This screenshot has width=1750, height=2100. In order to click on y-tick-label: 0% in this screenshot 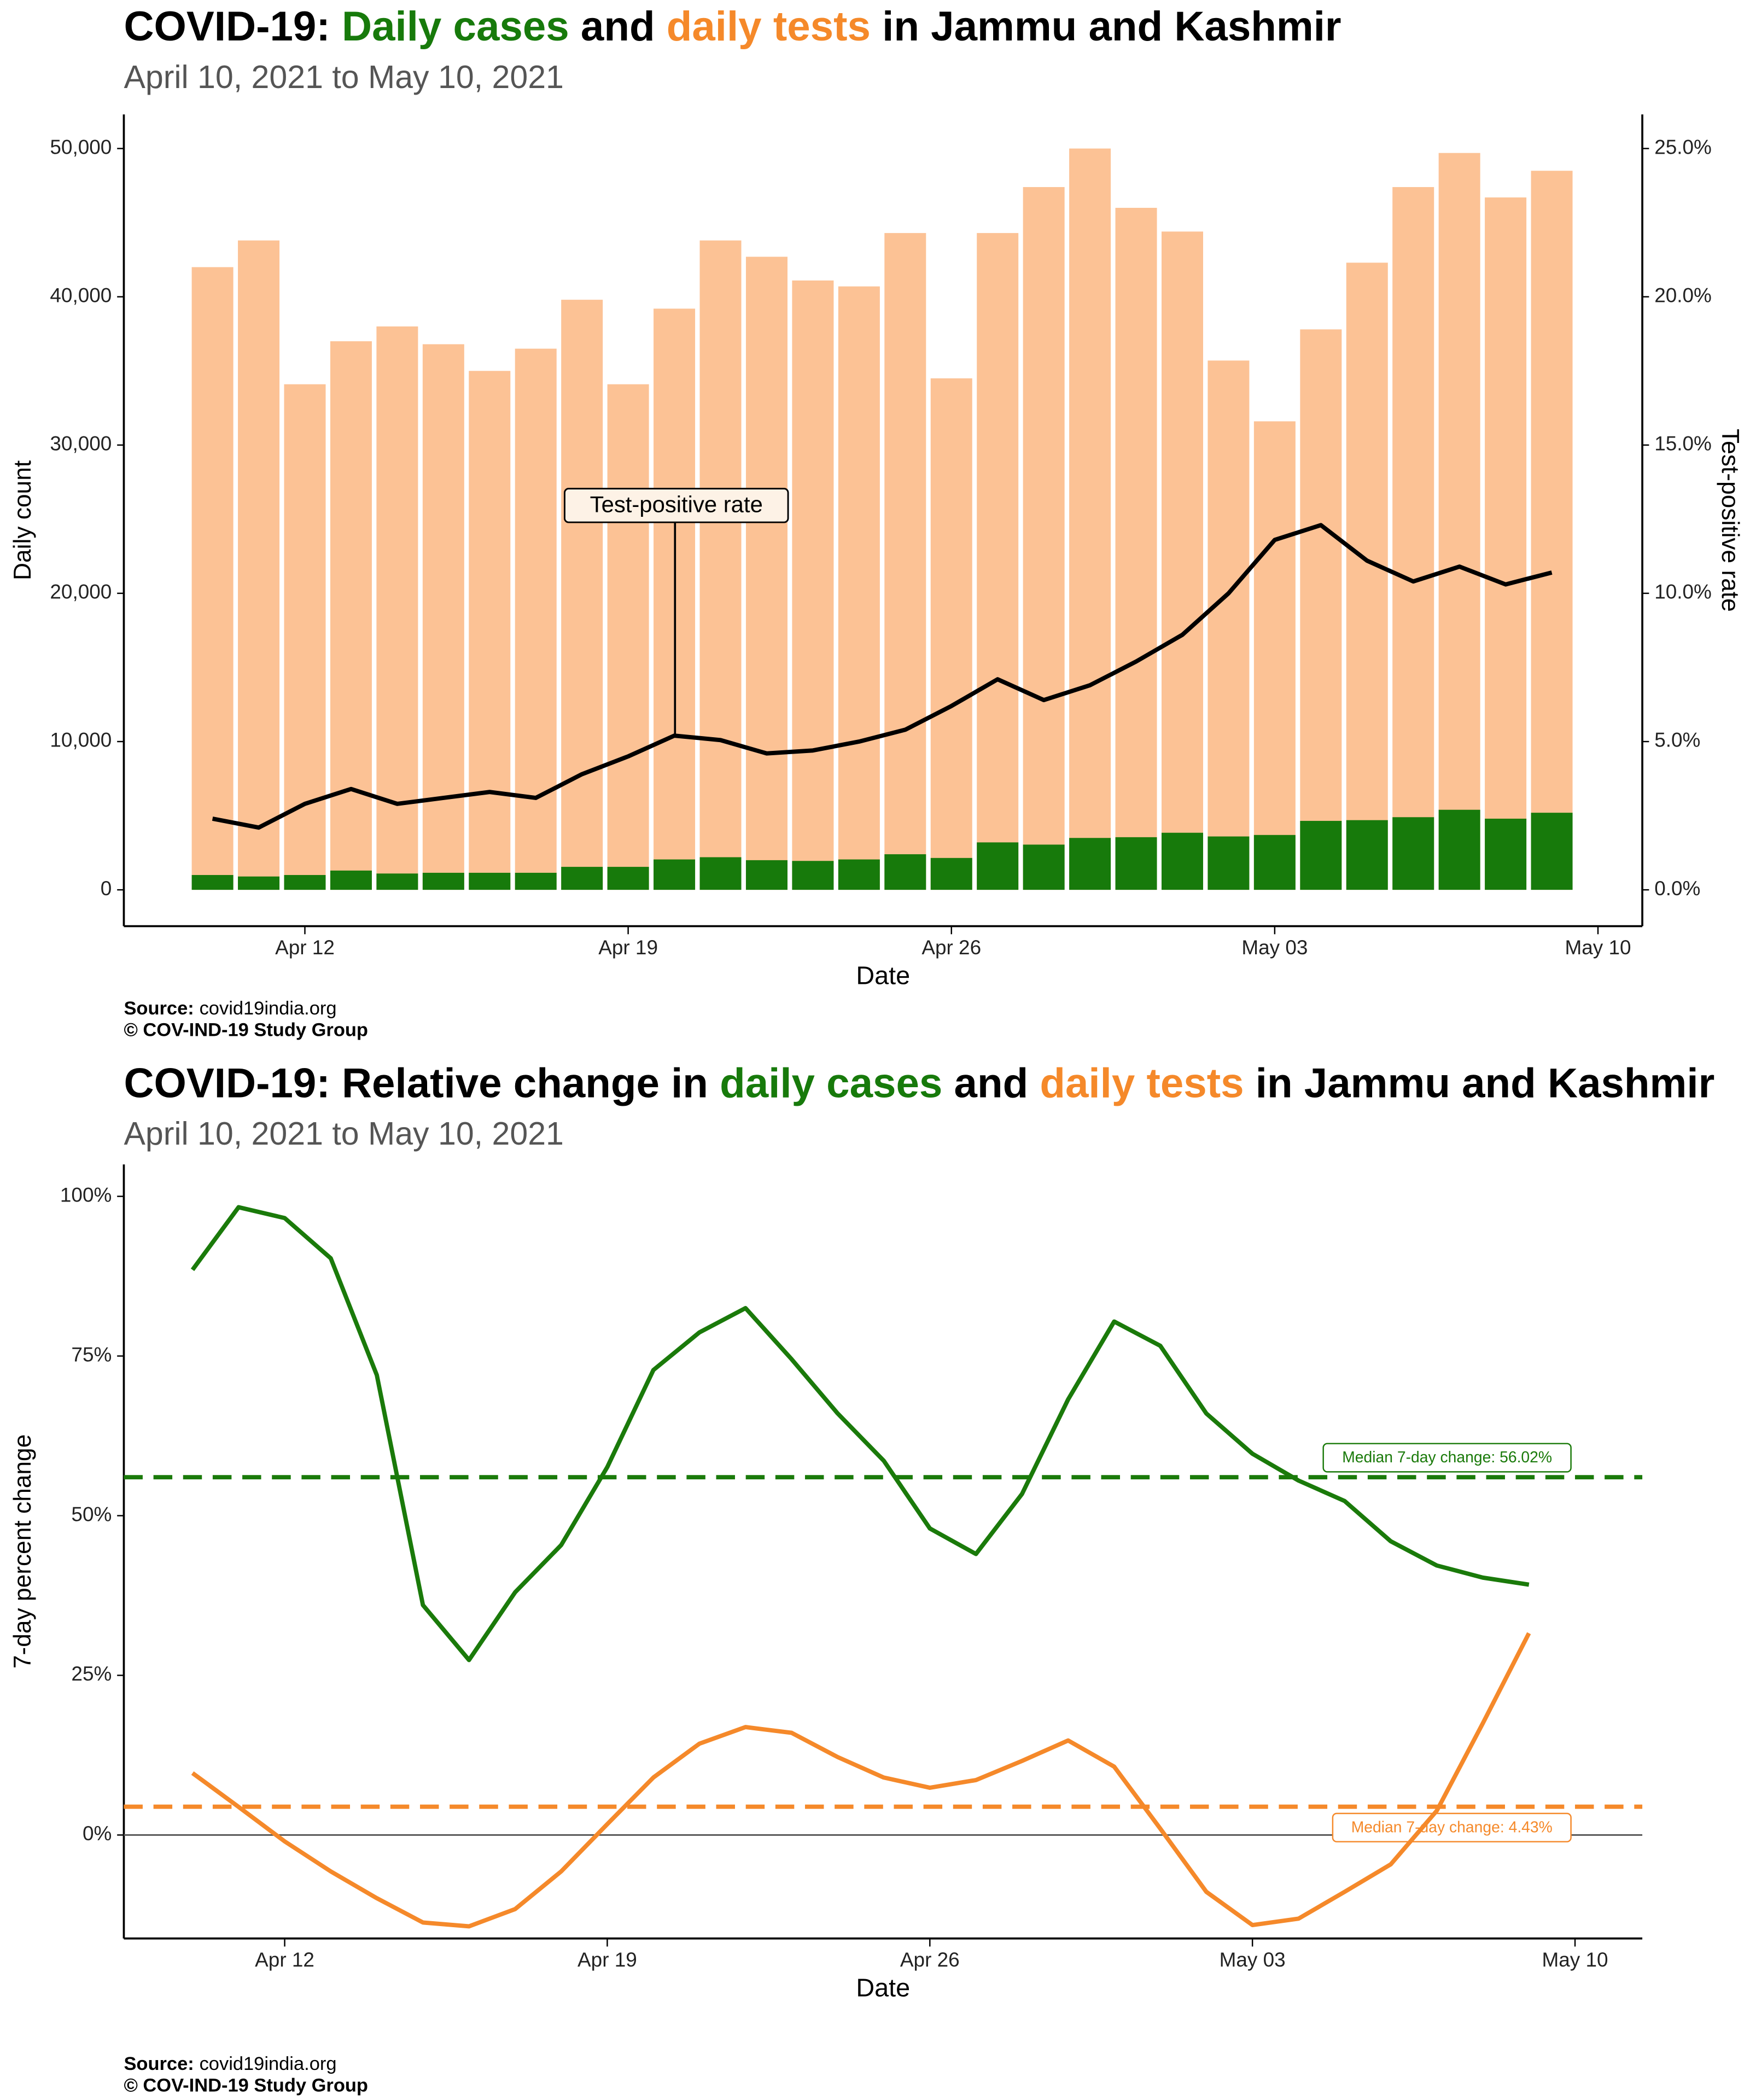, I will do `click(97, 1833)`.